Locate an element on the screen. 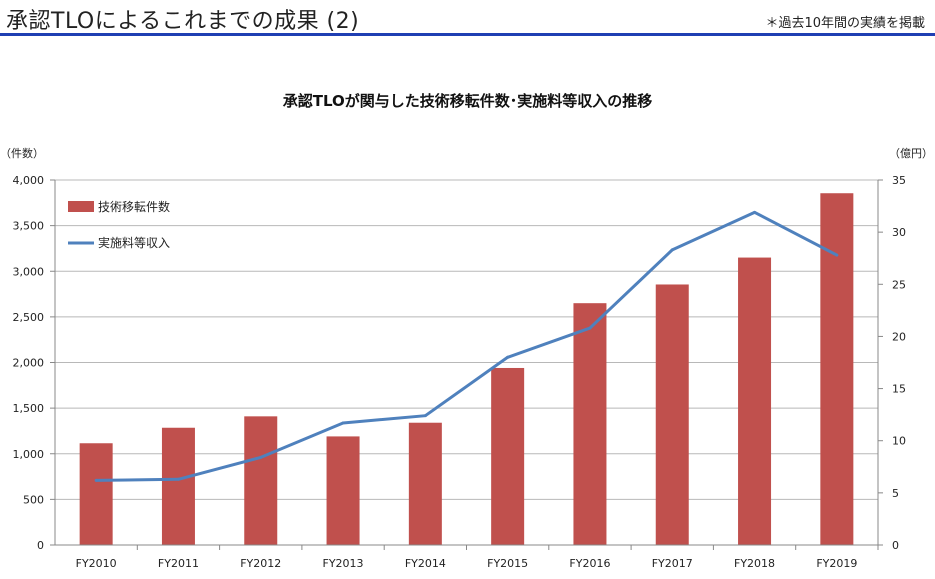  x-tick-label: FY2012 is located at coordinates (260, 563).